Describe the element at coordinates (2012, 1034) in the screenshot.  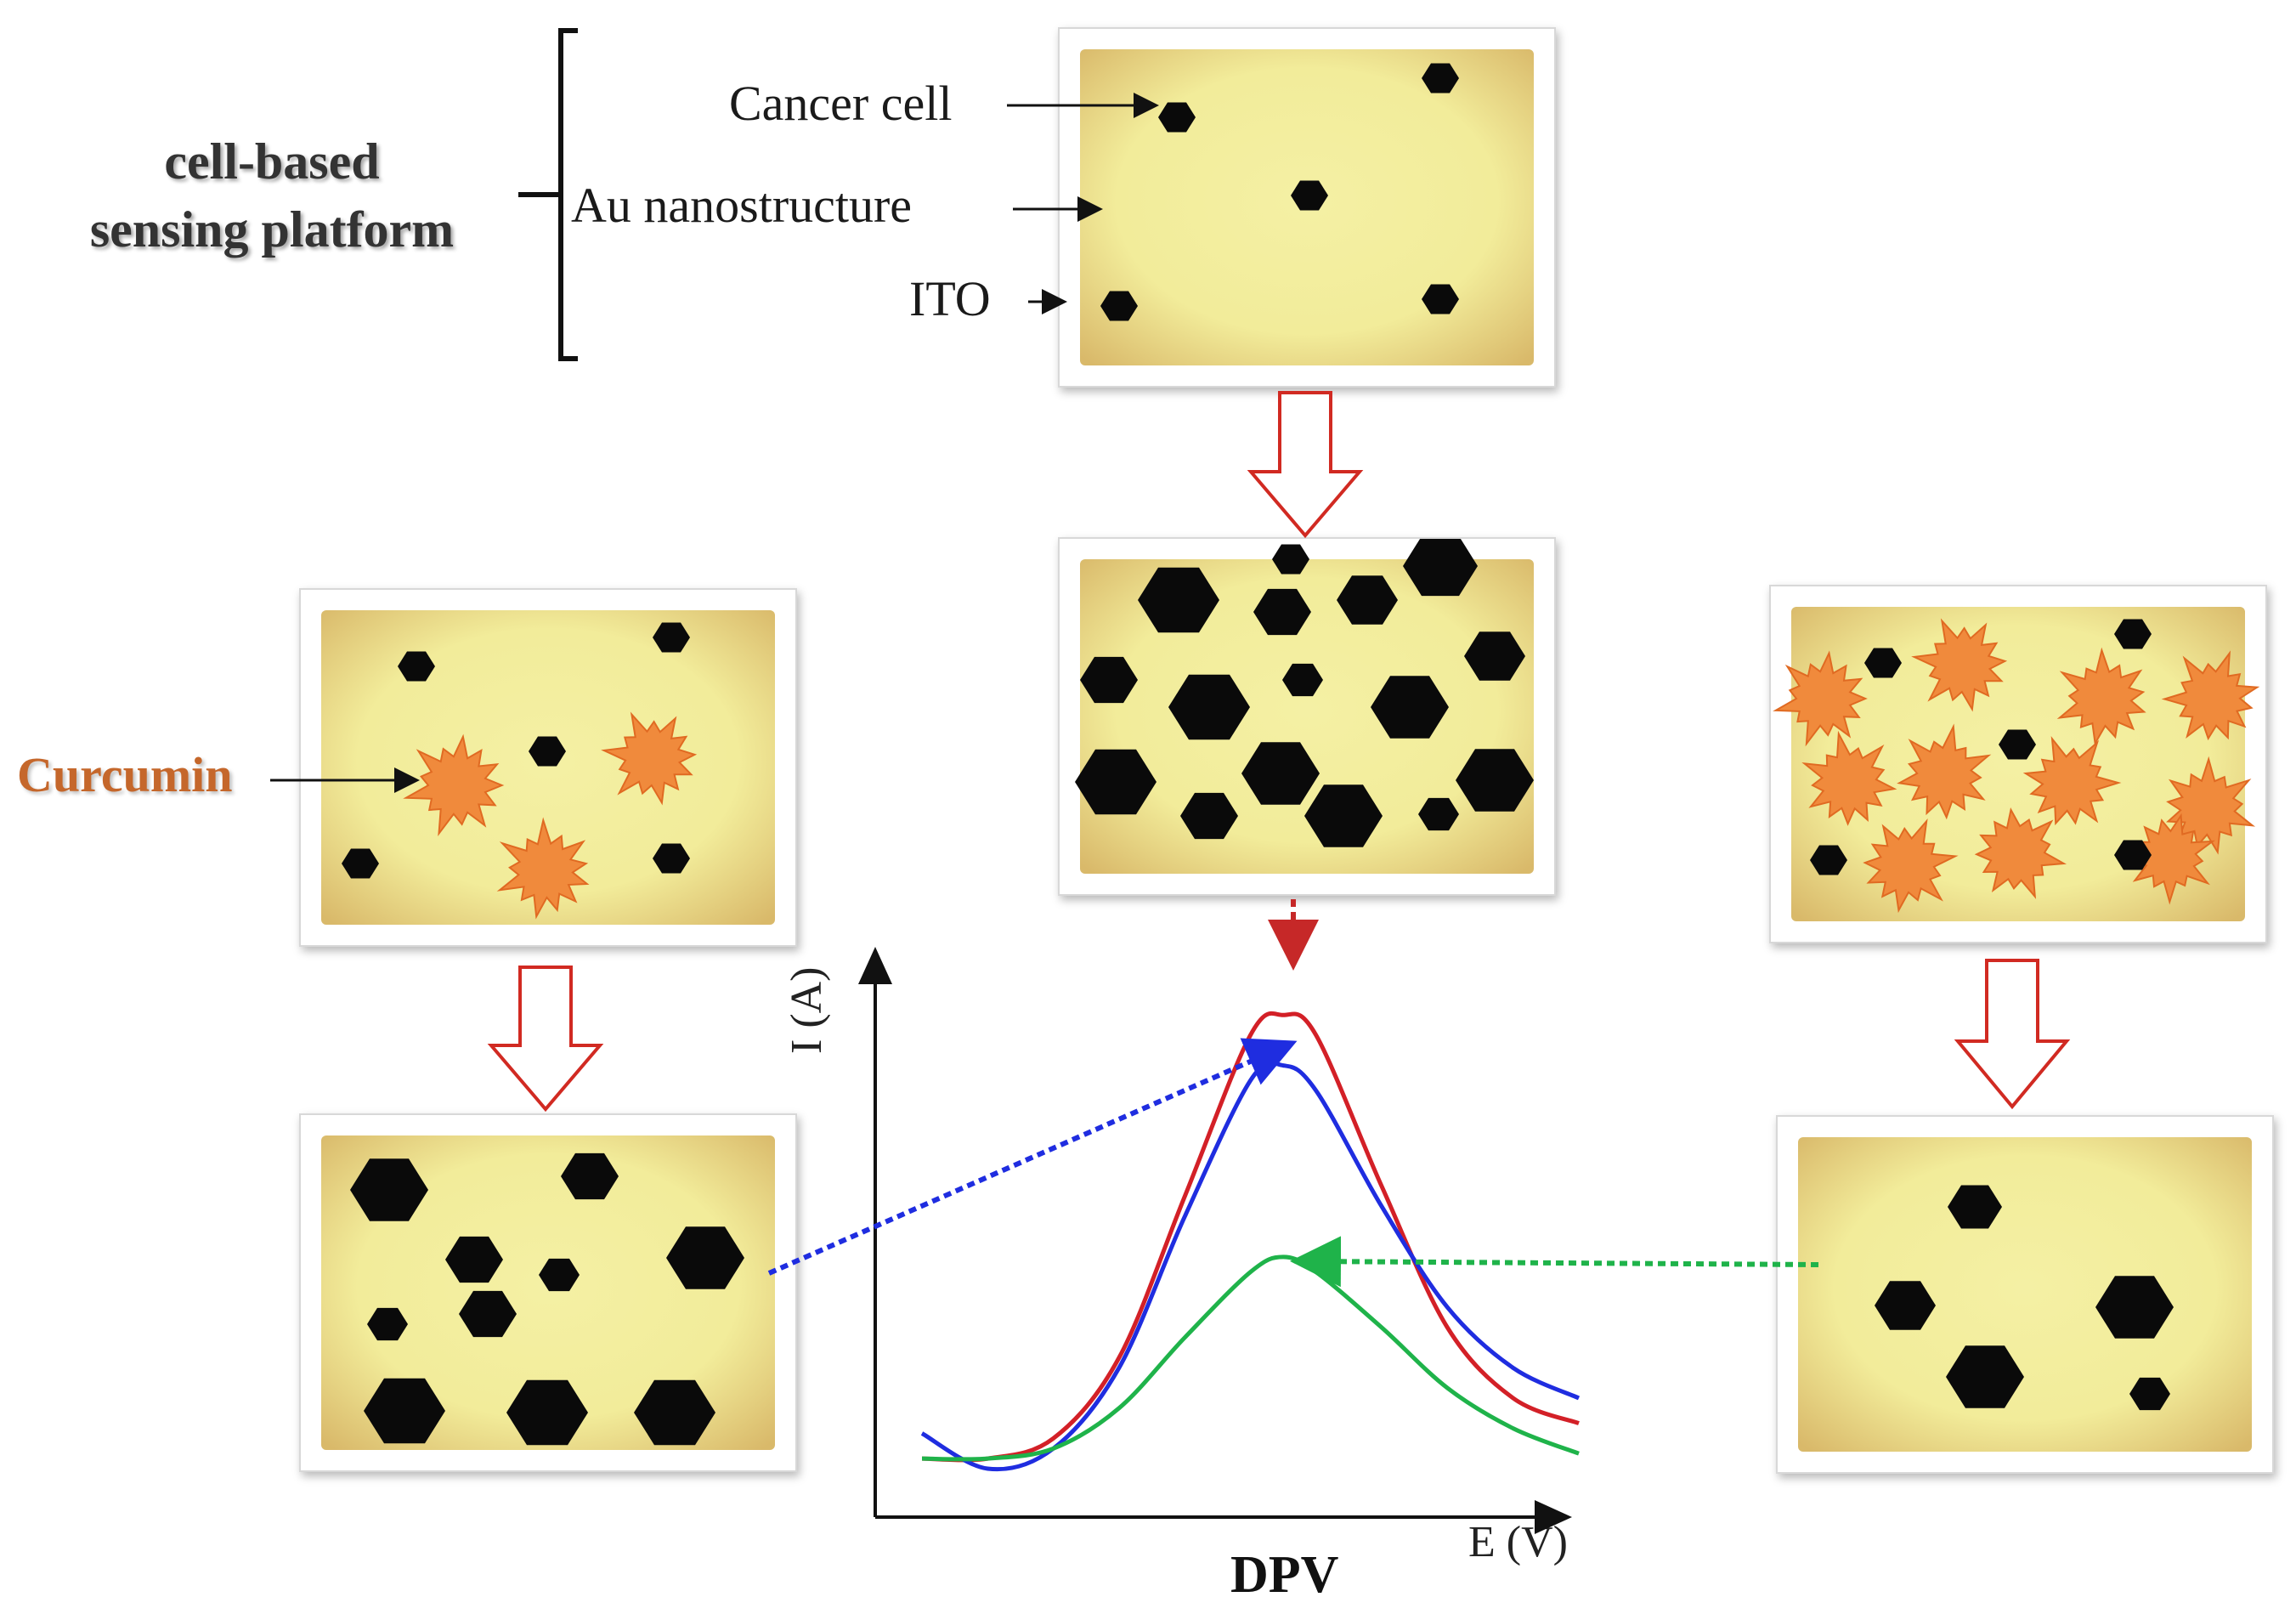
I see `down-arrow-right` at that location.